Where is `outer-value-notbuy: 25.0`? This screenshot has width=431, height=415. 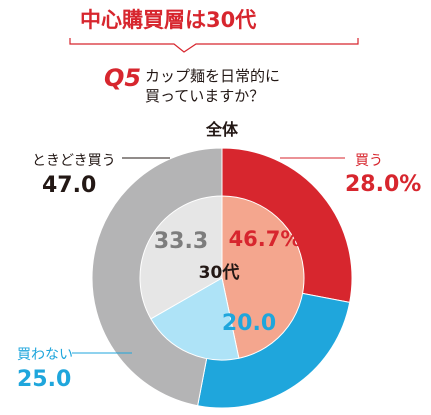 outer-value-notbuy: 25.0 is located at coordinates (44, 379).